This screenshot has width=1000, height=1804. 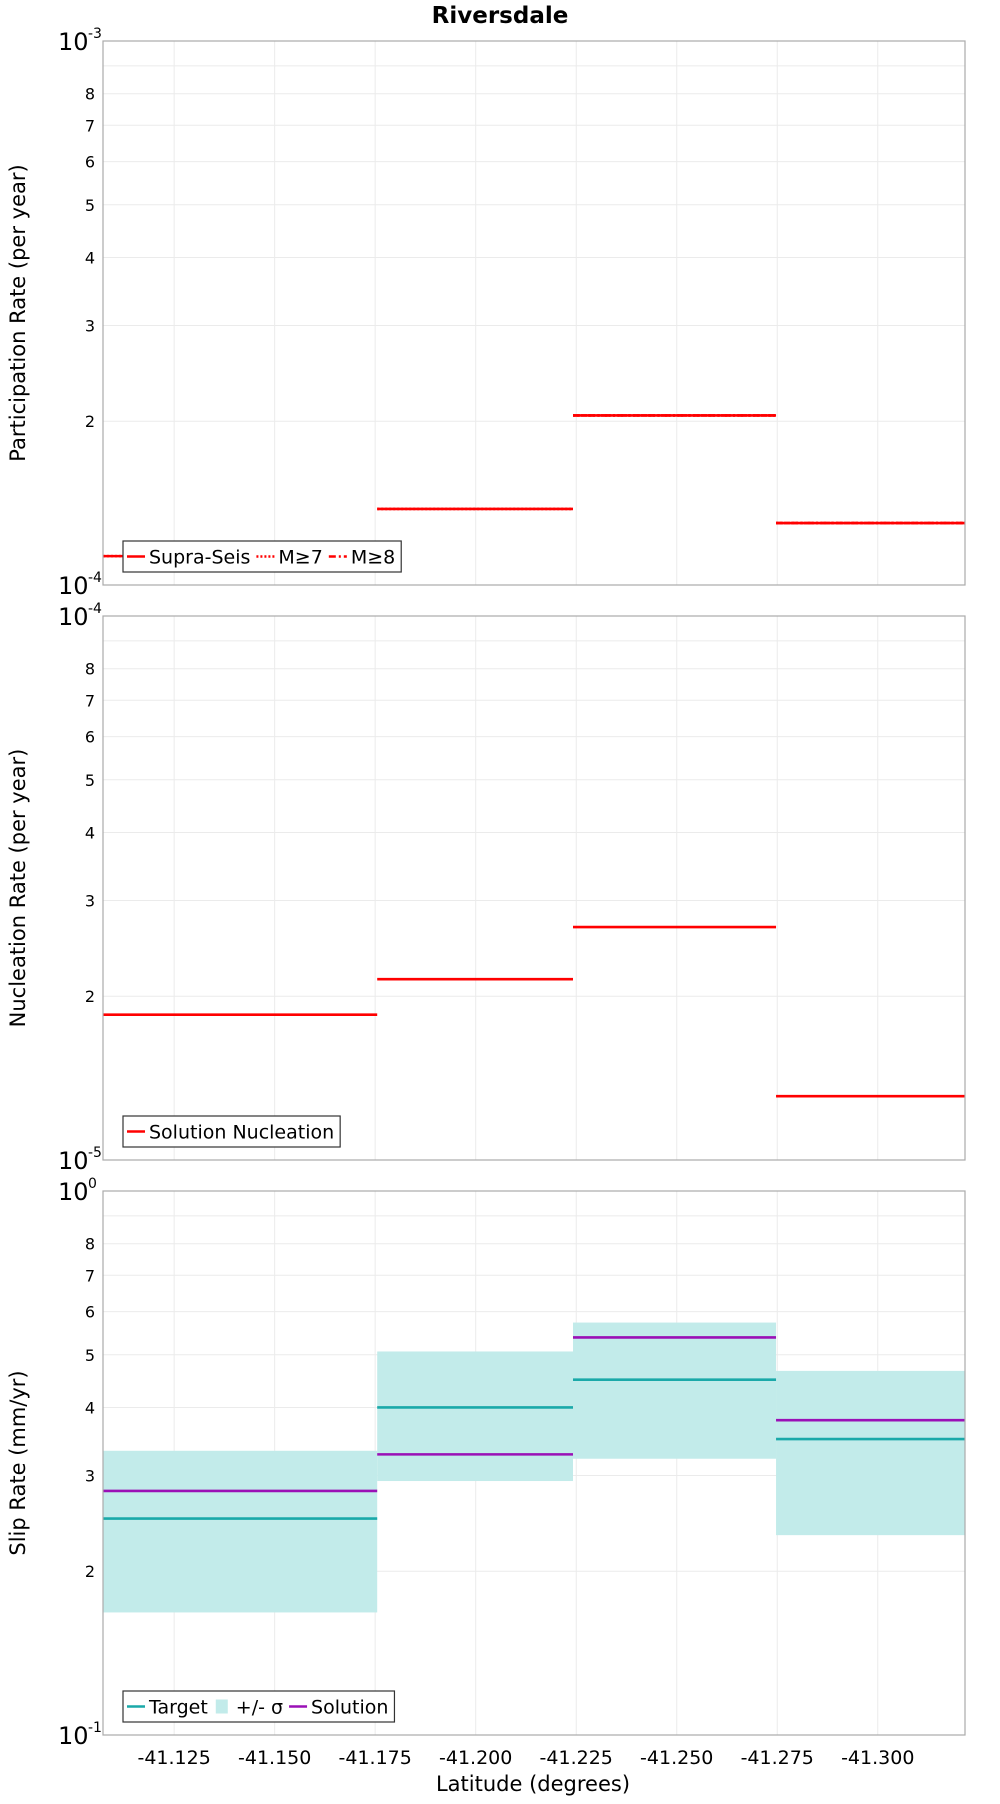 What do you see at coordinates (18, 1462) in the screenshot?
I see `y-axis-title: Slip Rate (mm/yr)` at bounding box center [18, 1462].